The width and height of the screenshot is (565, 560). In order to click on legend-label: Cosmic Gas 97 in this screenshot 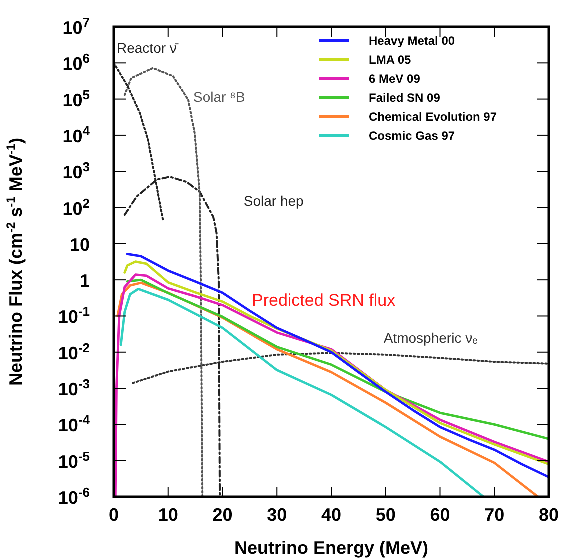, I will do `click(412, 136)`.